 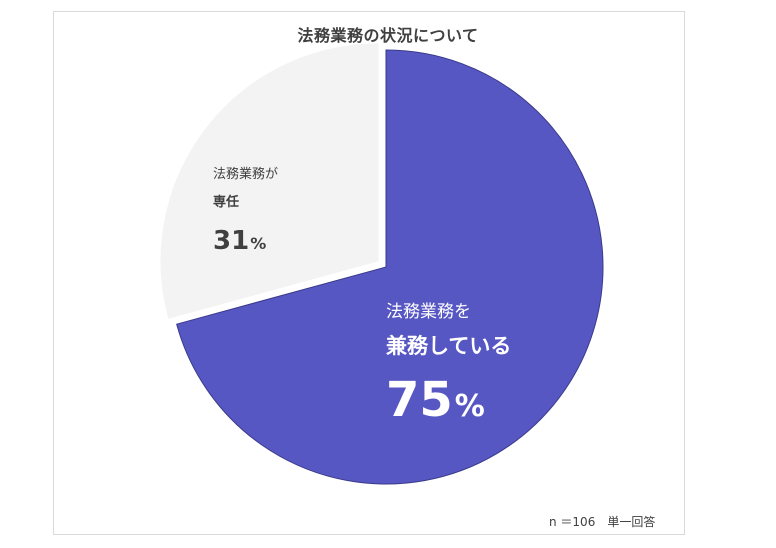 I want to click on pie-slice-sennin, so click(x=269, y=181).